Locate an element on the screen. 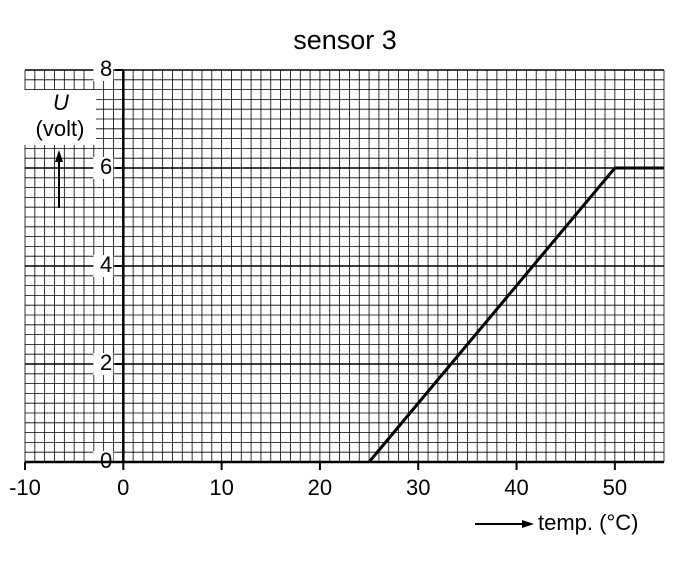  y-label-background is located at coordinates (60, 117).